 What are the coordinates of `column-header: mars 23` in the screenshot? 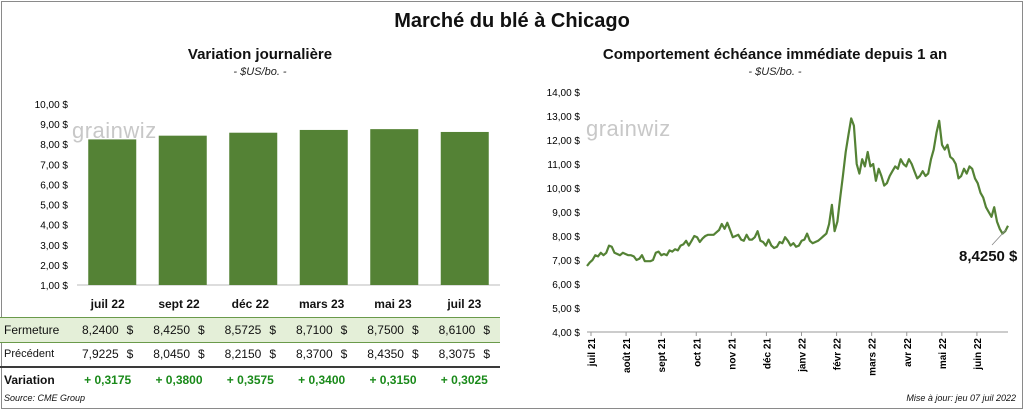 It's located at (321, 304).